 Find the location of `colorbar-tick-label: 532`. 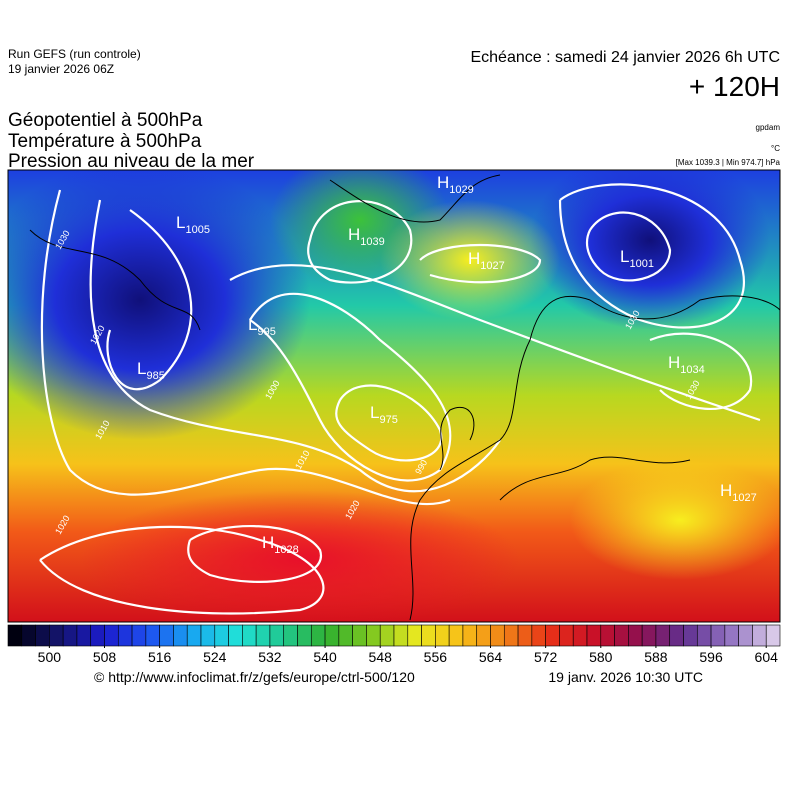

colorbar-tick-label: 532 is located at coordinates (270, 657).